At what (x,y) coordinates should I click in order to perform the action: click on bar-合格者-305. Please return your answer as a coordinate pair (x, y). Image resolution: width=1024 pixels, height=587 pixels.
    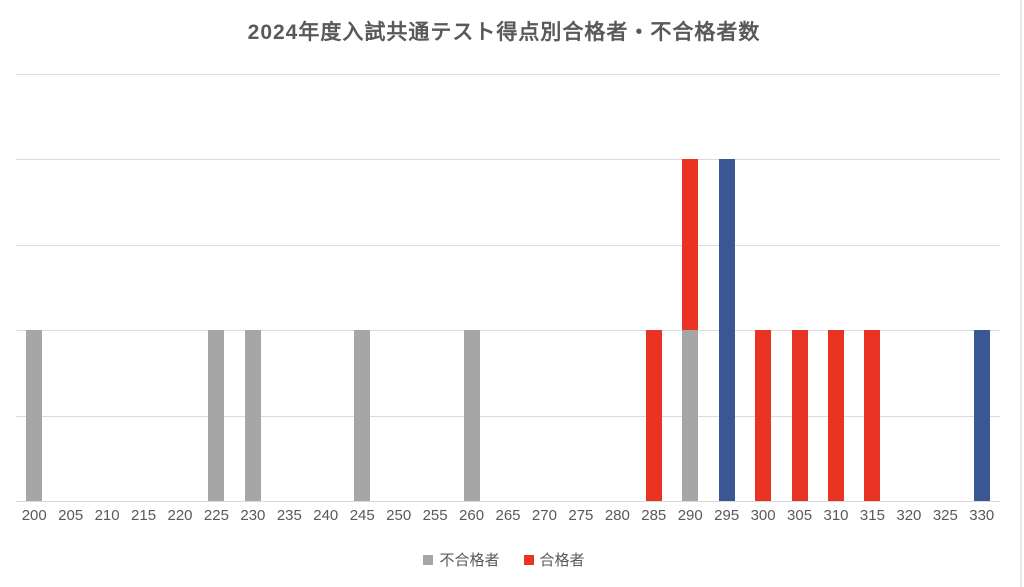
    Looking at the image, I should click on (799, 415).